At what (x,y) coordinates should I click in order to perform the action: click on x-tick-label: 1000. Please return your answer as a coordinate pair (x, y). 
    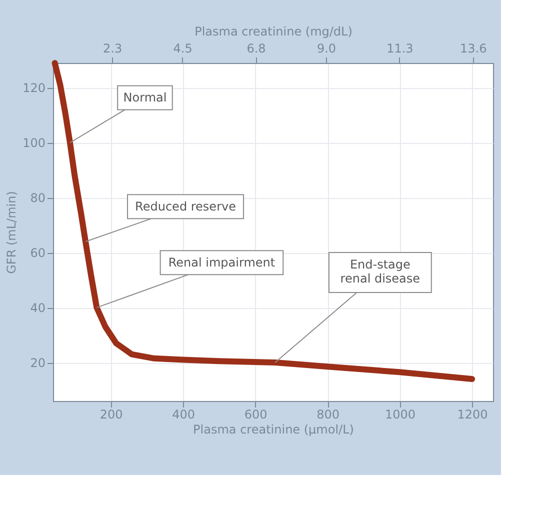
    Looking at the image, I should click on (400, 415).